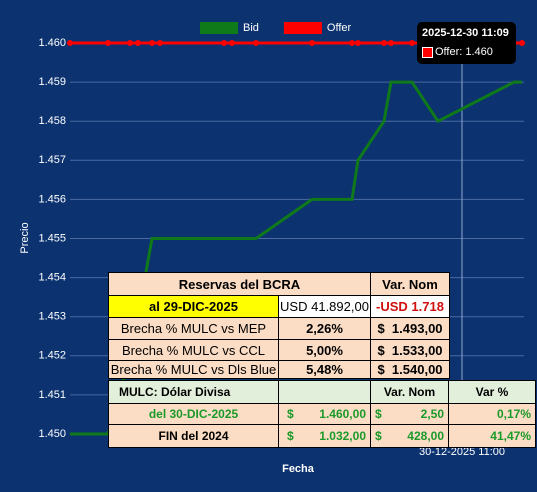  What do you see at coordinates (193, 328) in the screenshot?
I see `table-cell: Brecha % MULC vs MEP` at bounding box center [193, 328].